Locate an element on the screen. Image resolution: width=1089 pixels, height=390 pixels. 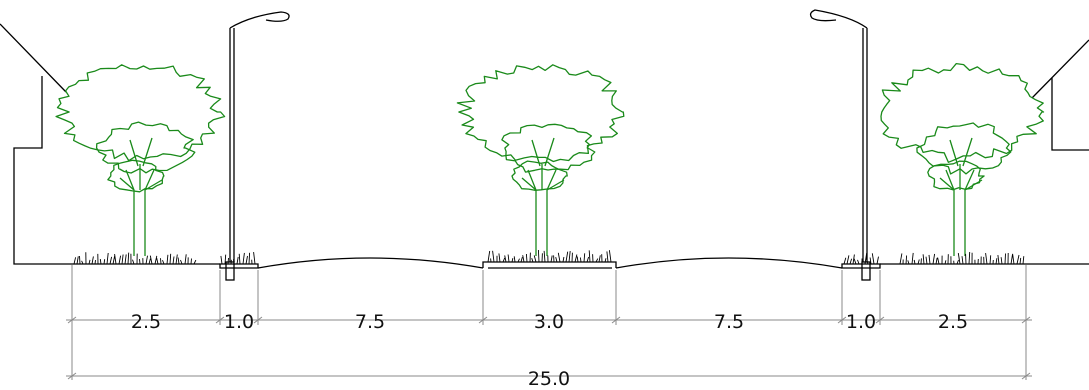
ground-profile is located at coordinates (549, 263).